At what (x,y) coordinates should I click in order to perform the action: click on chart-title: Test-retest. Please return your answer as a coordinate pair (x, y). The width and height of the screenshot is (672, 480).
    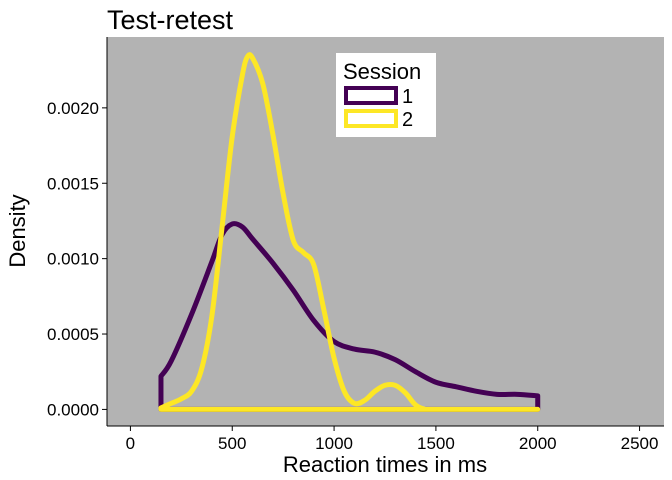
    Looking at the image, I should click on (170, 20).